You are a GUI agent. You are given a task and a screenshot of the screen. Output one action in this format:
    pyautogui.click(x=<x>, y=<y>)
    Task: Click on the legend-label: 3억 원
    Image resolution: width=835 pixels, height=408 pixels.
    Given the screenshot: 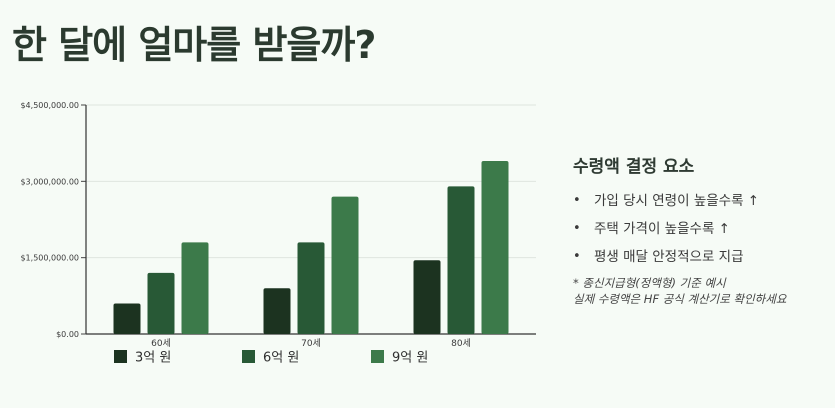 What is the action you would take?
    pyautogui.click(x=153, y=358)
    